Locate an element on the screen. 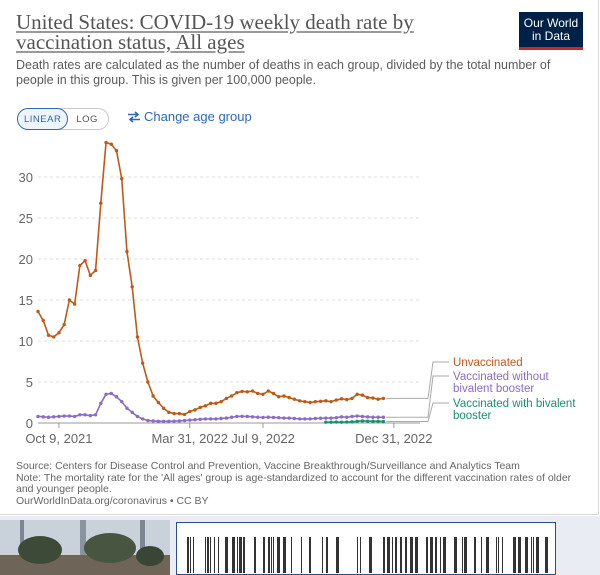 Image resolution: width=600 pixels, height=575 pixels. citation-link: OurWorldInData.org/coronavirus • CC BY is located at coordinates (112, 500).